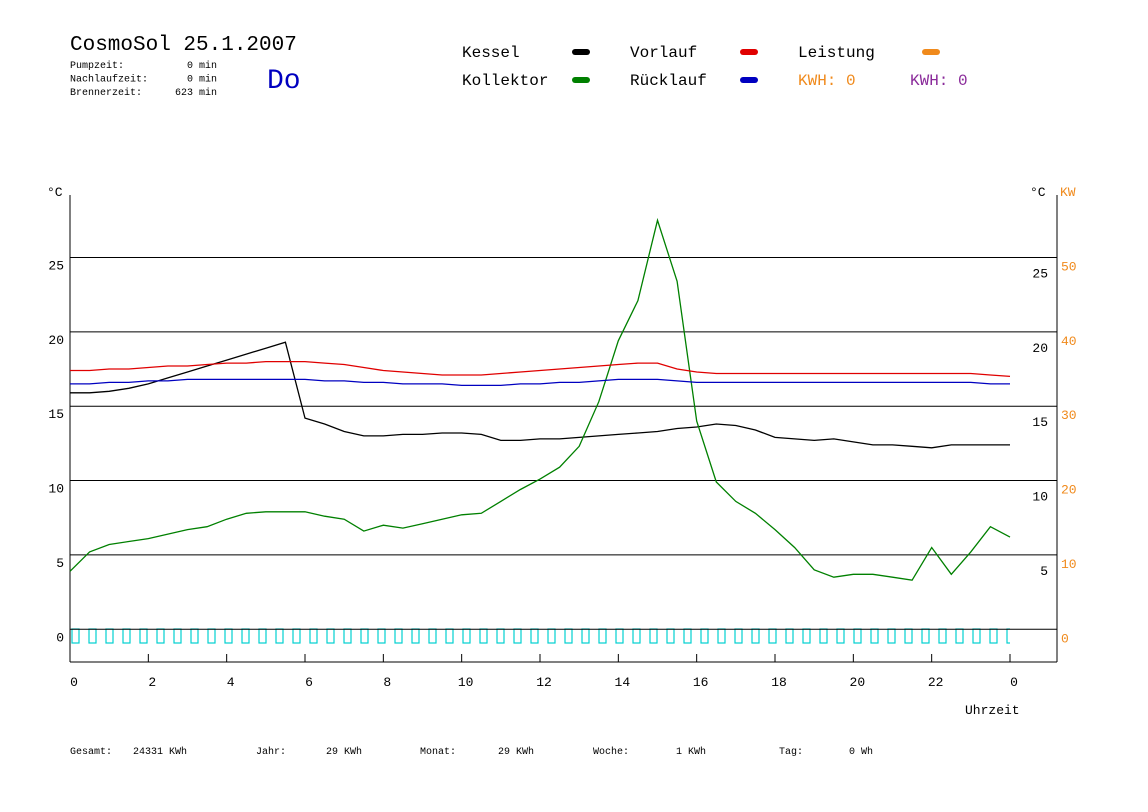 This screenshot has height=812, width=1148. Describe the element at coordinates (1065, 638) in the screenshot. I see `y2-tick-label: 0` at that location.